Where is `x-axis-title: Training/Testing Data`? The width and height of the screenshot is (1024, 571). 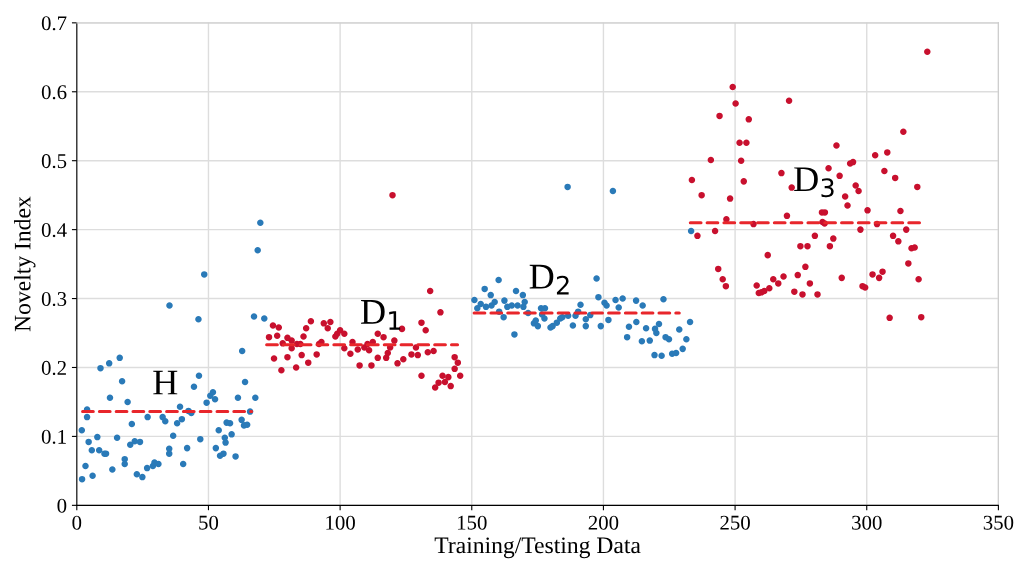
x-axis-title: Training/Testing Data is located at coordinates (537, 548).